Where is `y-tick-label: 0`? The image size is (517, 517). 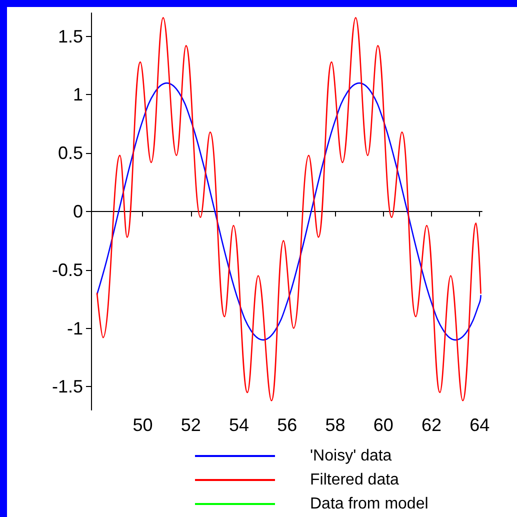 y-tick-label: 0 is located at coordinates (77, 212).